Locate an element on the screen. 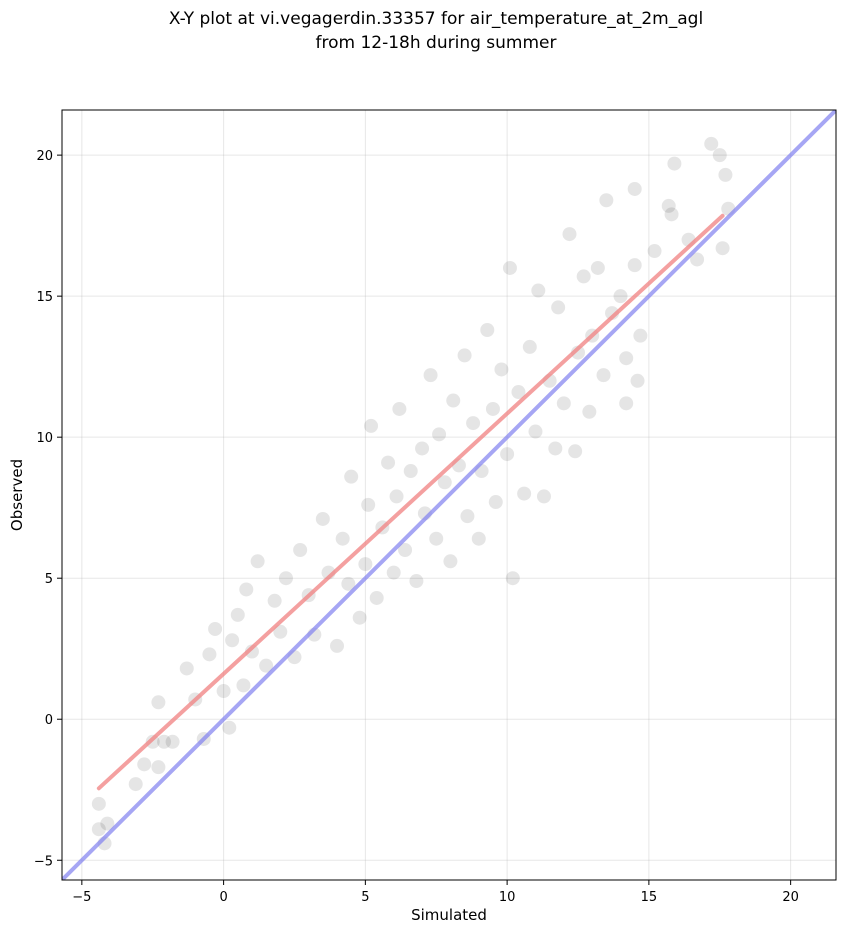  x-tick-label: 15 is located at coordinates (649, 897).